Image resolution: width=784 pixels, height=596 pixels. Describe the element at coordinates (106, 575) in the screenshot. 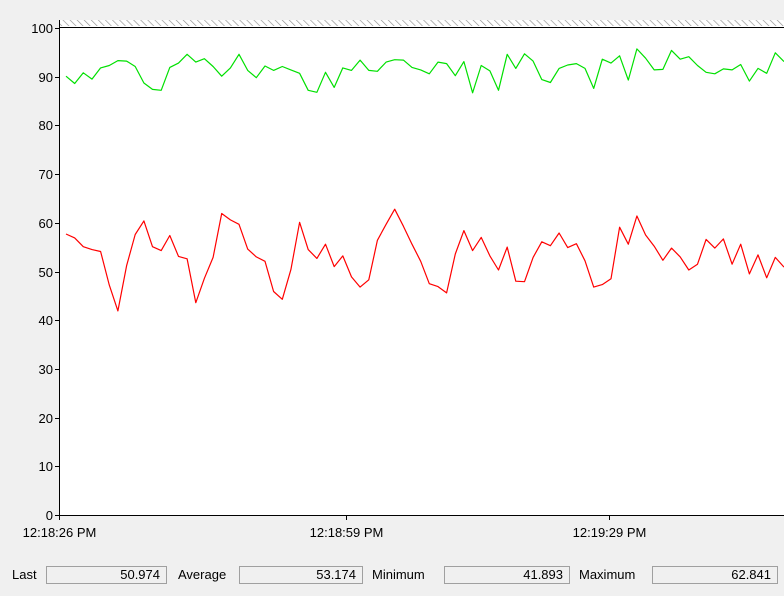

I see `last-value-field: 50.974` at that location.